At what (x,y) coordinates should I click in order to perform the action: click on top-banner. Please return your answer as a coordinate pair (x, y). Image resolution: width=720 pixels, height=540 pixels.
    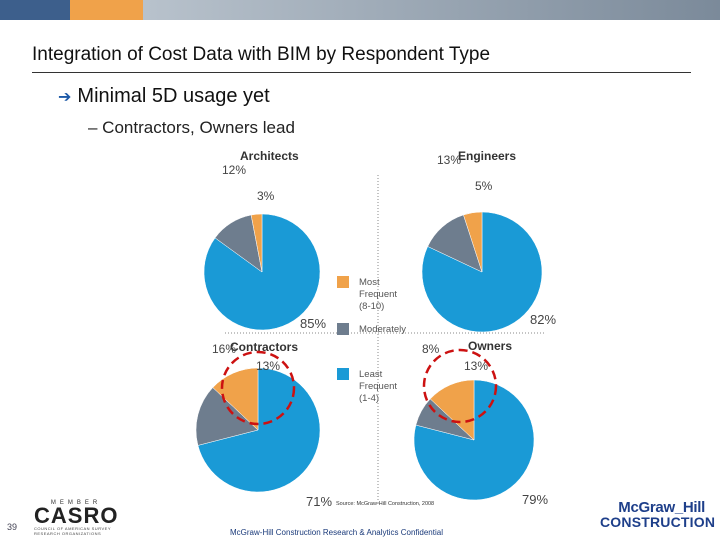
    Looking at the image, I should click on (360, 10).